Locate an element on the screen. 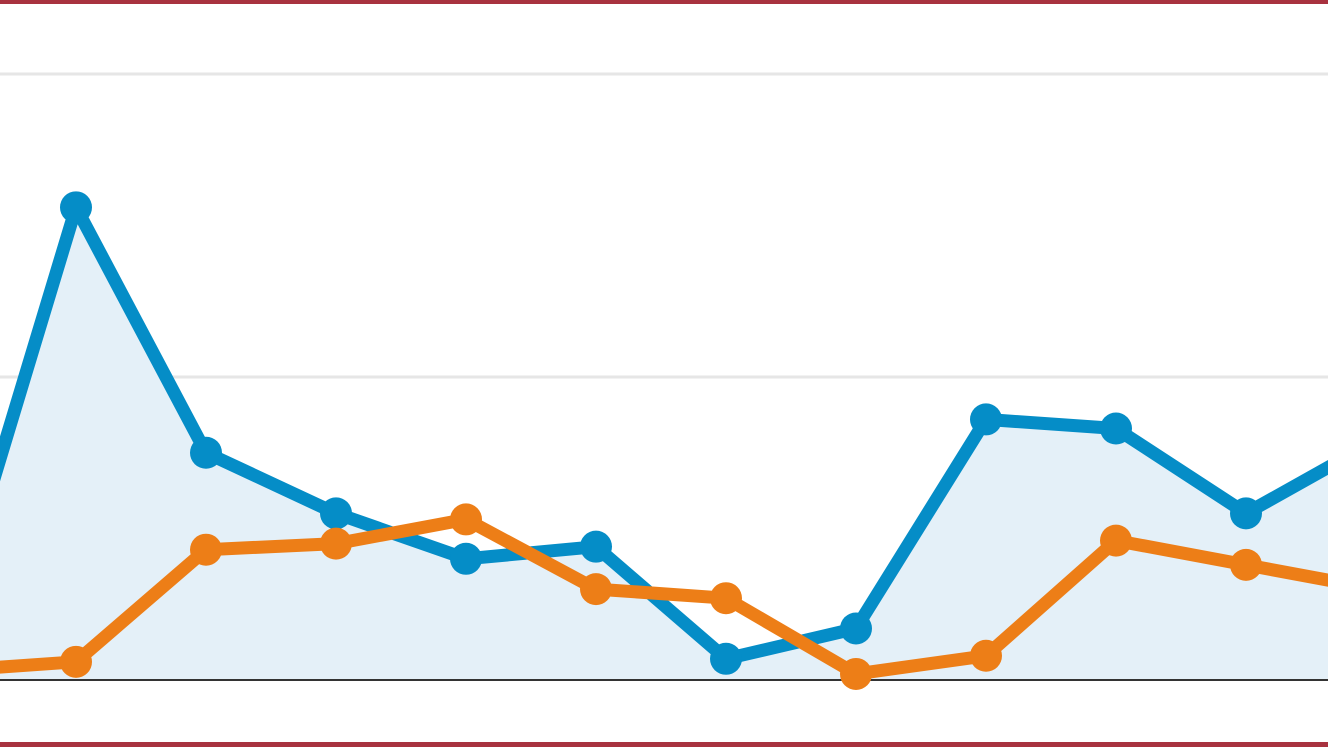 The width and height of the screenshot is (1328, 747). frame-top-border is located at coordinates (664, 2).